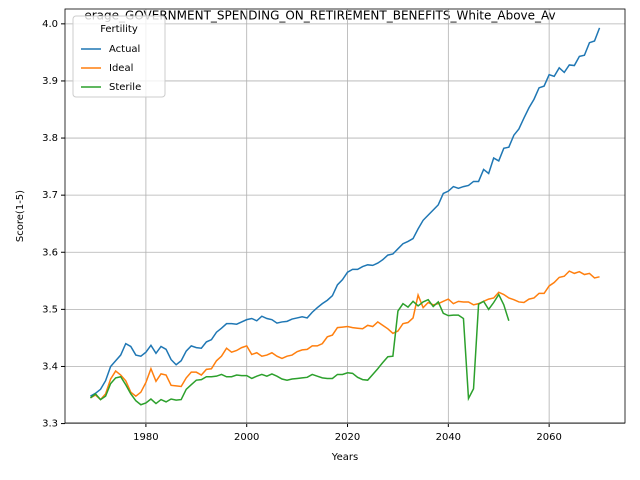  What do you see at coordinates (50, 309) in the screenshot?
I see `y-tick-label: 3.5` at bounding box center [50, 309].